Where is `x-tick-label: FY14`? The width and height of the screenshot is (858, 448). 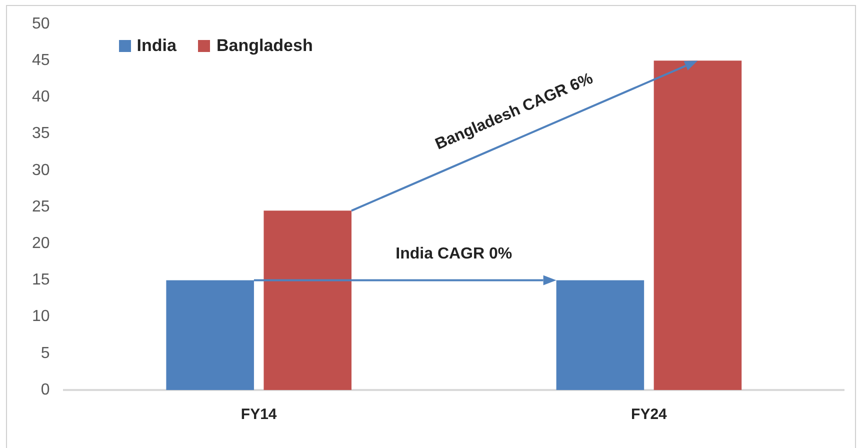 x-tick-label: FY14 is located at coordinates (259, 415).